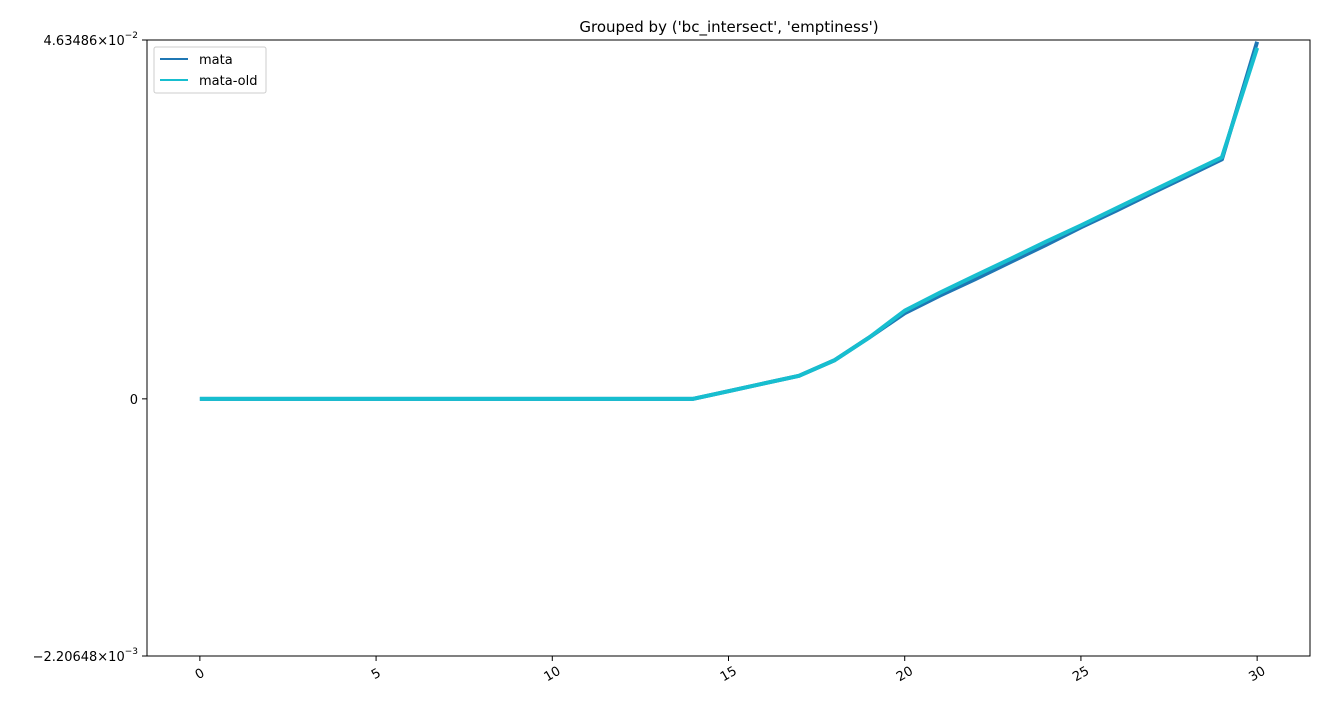 The height and width of the screenshot is (706, 1330). Describe the element at coordinates (376, 674) in the screenshot. I see `x-tick-label: 5` at that location.